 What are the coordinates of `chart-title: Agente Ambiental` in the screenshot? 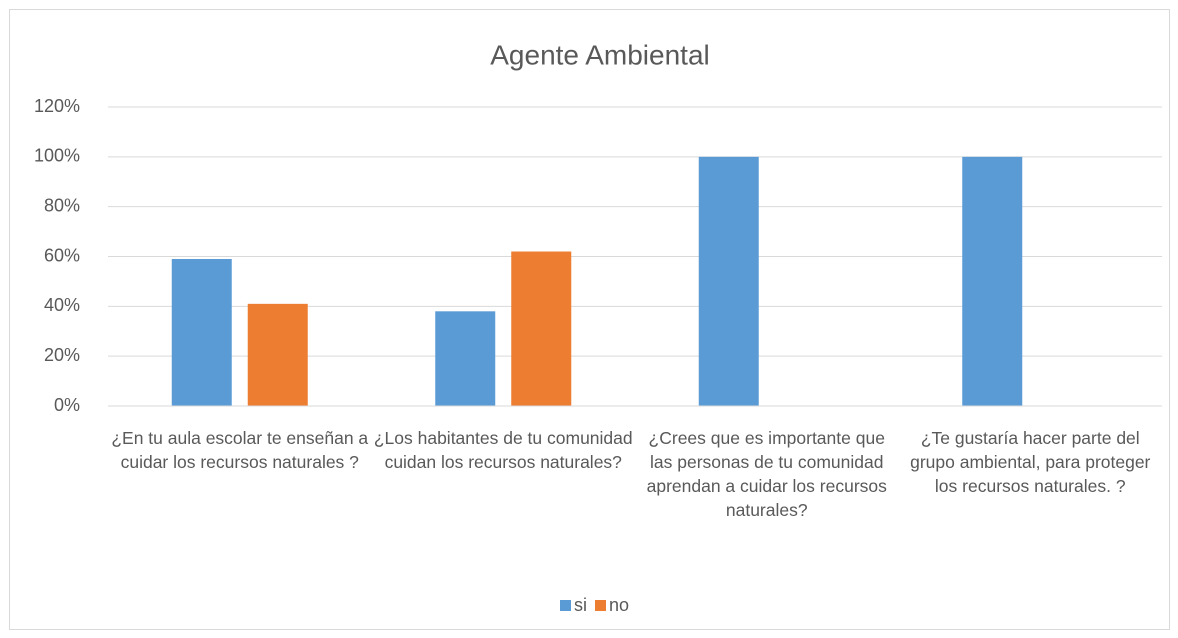 It's located at (600, 54).